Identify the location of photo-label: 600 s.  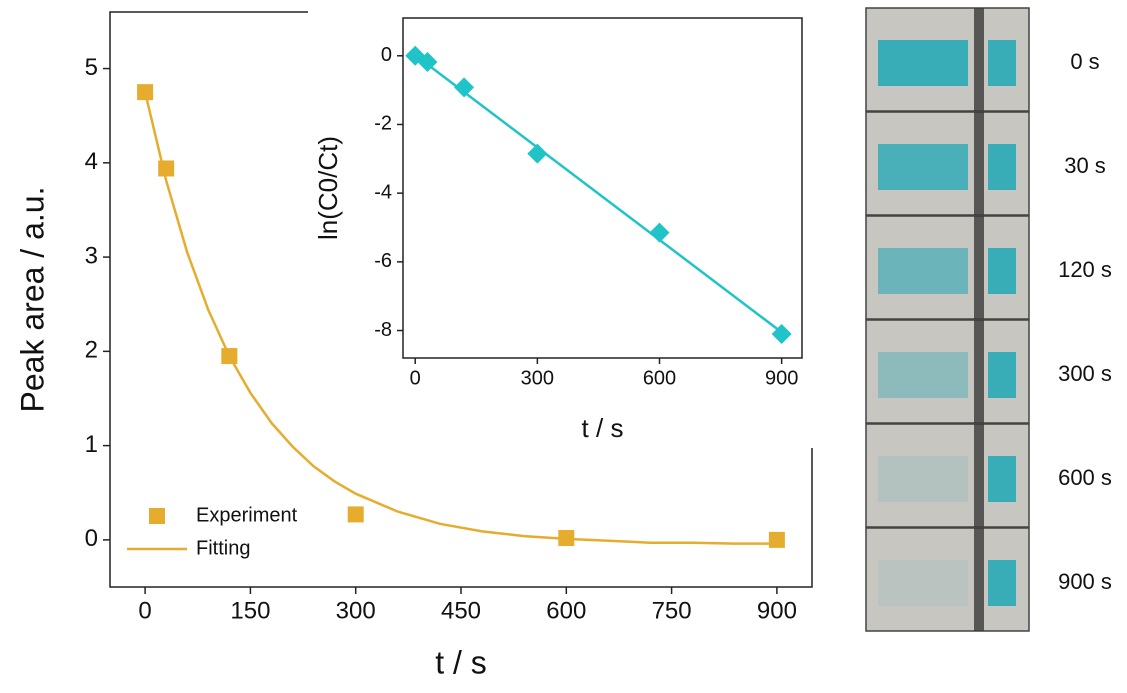
(1085, 477).